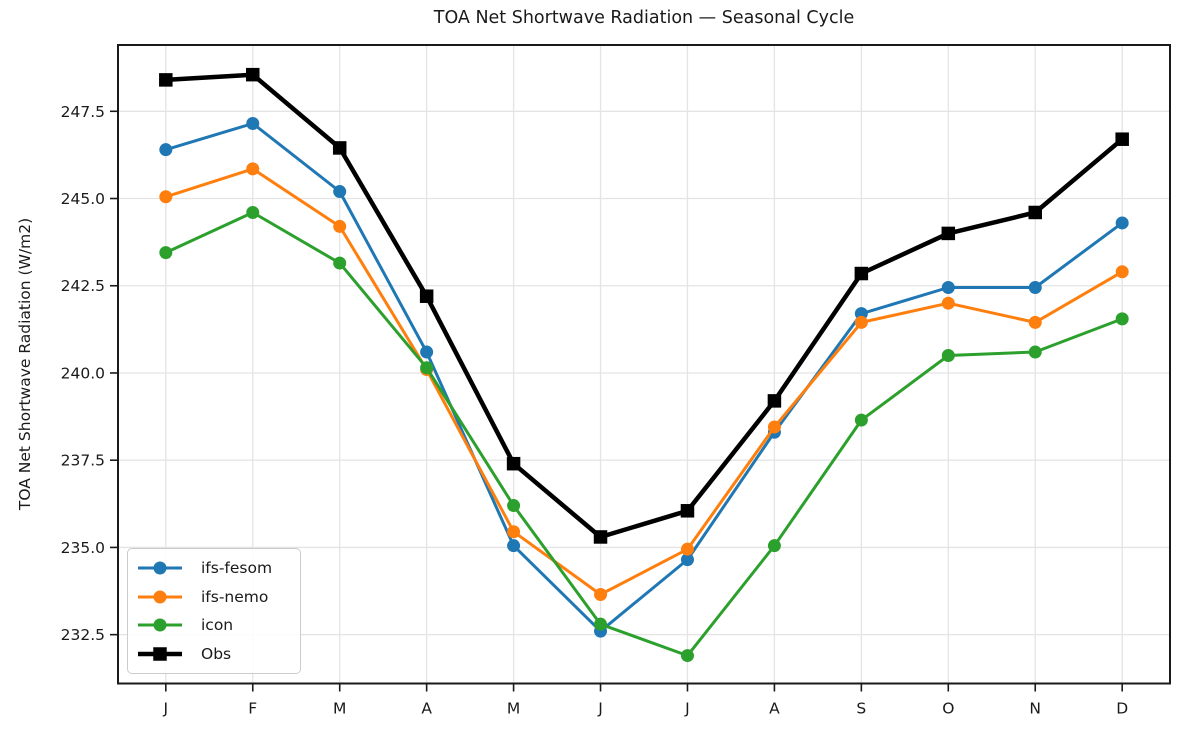 The width and height of the screenshot is (1183, 735). What do you see at coordinates (217, 625) in the screenshot?
I see `legend-label: icon` at bounding box center [217, 625].